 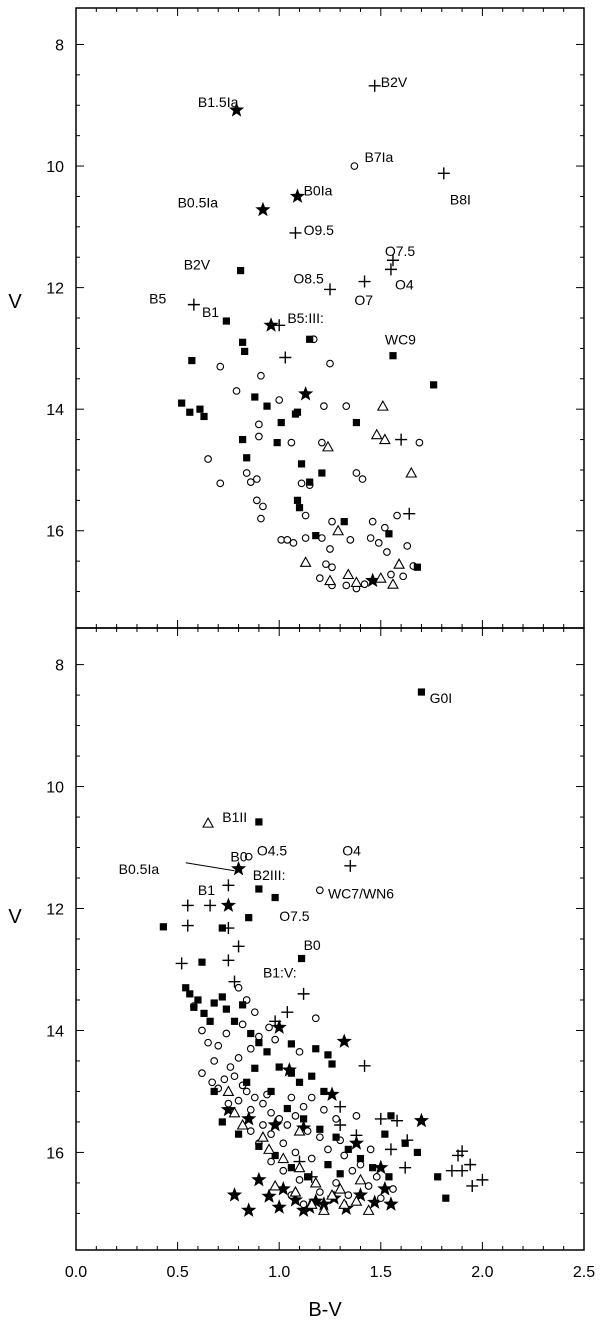 I want to click on x-axis-title: B-V, so click(x=325, y=1310).